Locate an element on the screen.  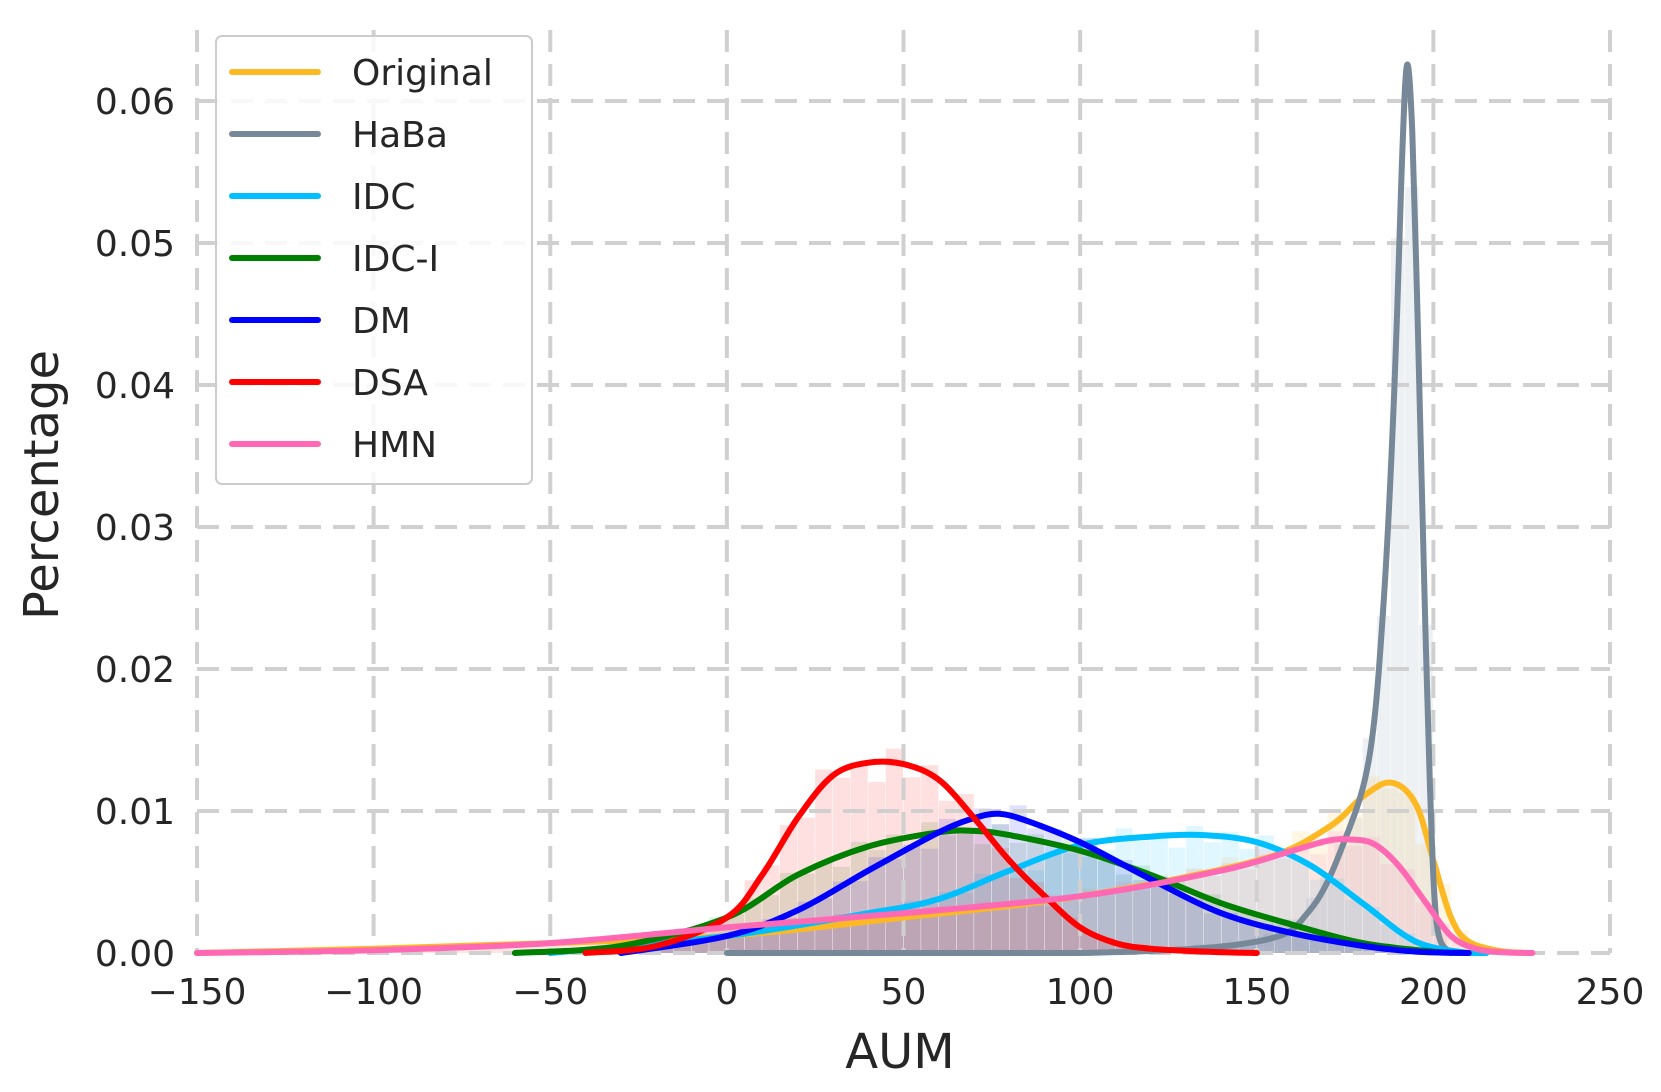
legend: Original HaBa IDC IDC-I DM DSA HMN is located at coordinates (374, 260).